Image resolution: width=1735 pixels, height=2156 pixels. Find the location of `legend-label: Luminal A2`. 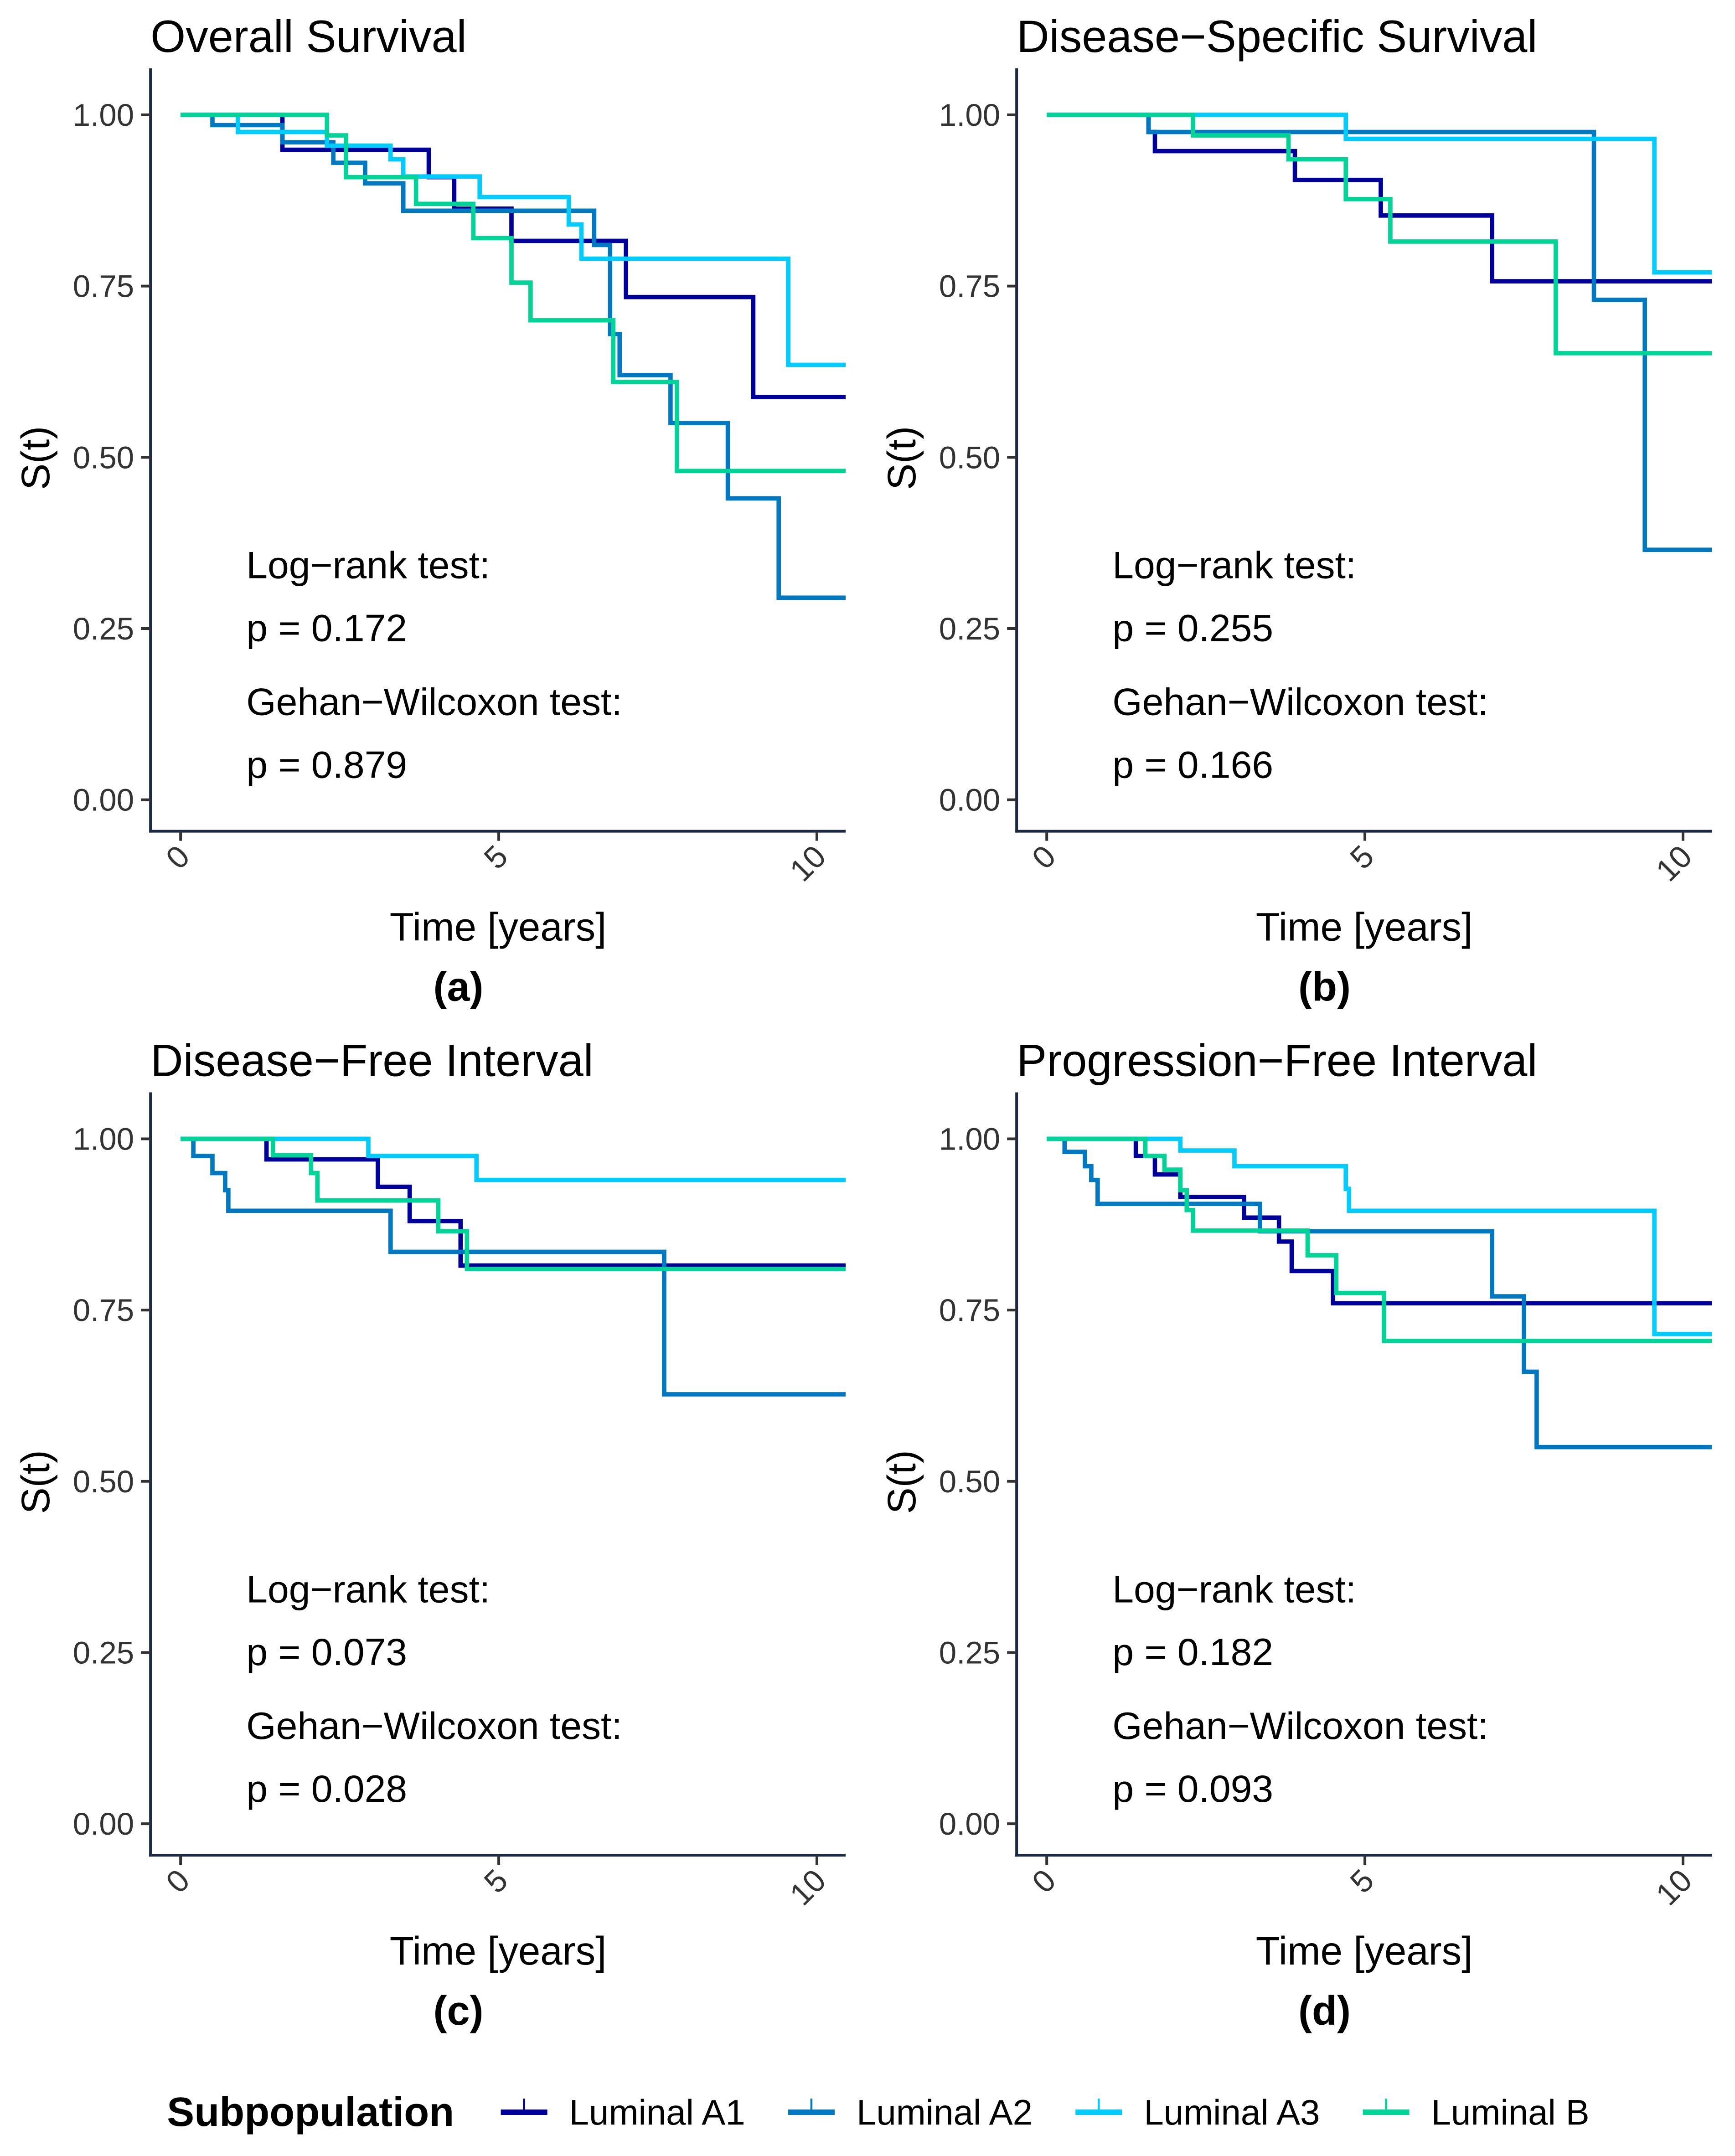

legend-label: Luminal A2 is located at coordinates (945, 2112).